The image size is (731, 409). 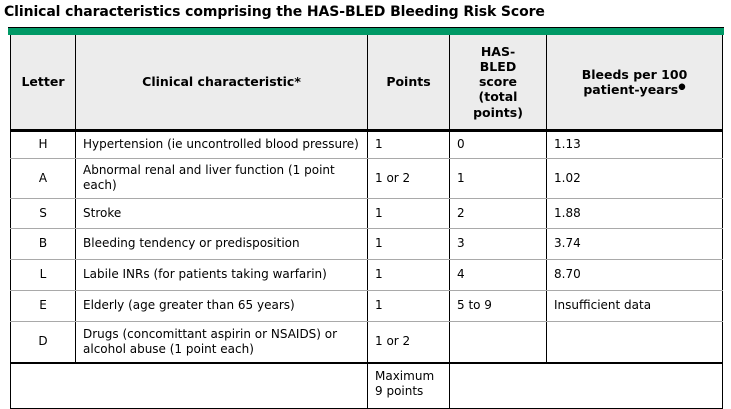 What do you see at coordinates (43, 342) in the screenshot?
I see `cell-letter: D` at bounding box center [43, 342].